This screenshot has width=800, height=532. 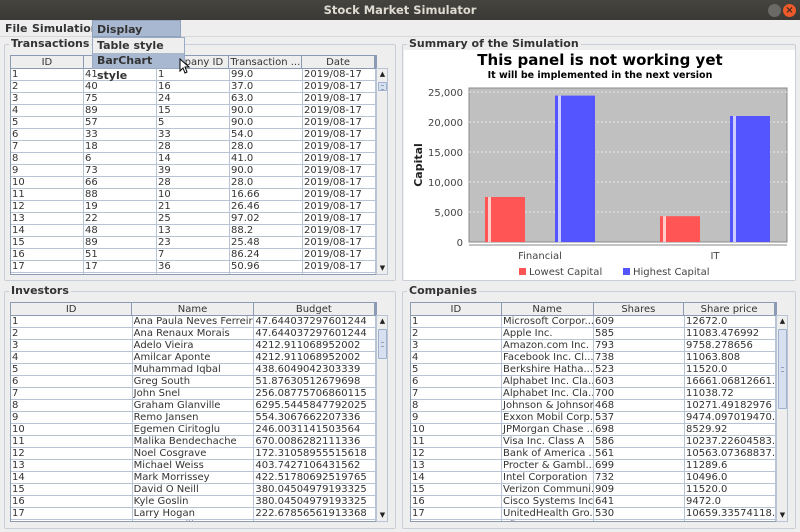 I want to click on table-cell: Kyle Goslin, so click(x=194, y=501).